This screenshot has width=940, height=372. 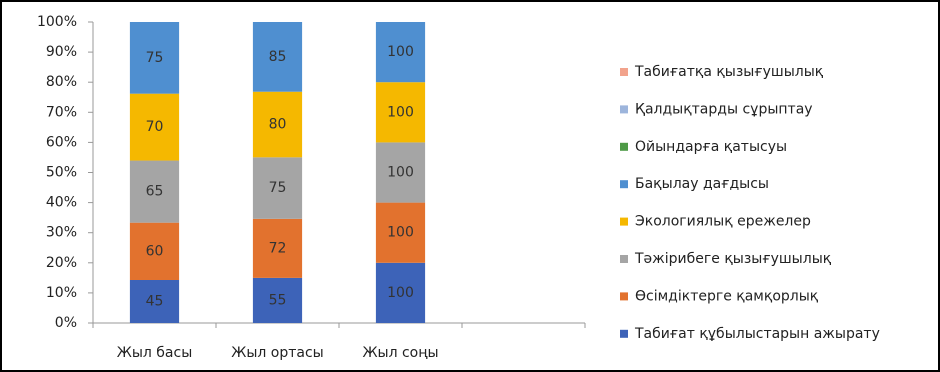 What do you see at coordinates (61, 173) in the screenshot?
I see `y-tick-label: 50%` at bounding box center [61, 173].